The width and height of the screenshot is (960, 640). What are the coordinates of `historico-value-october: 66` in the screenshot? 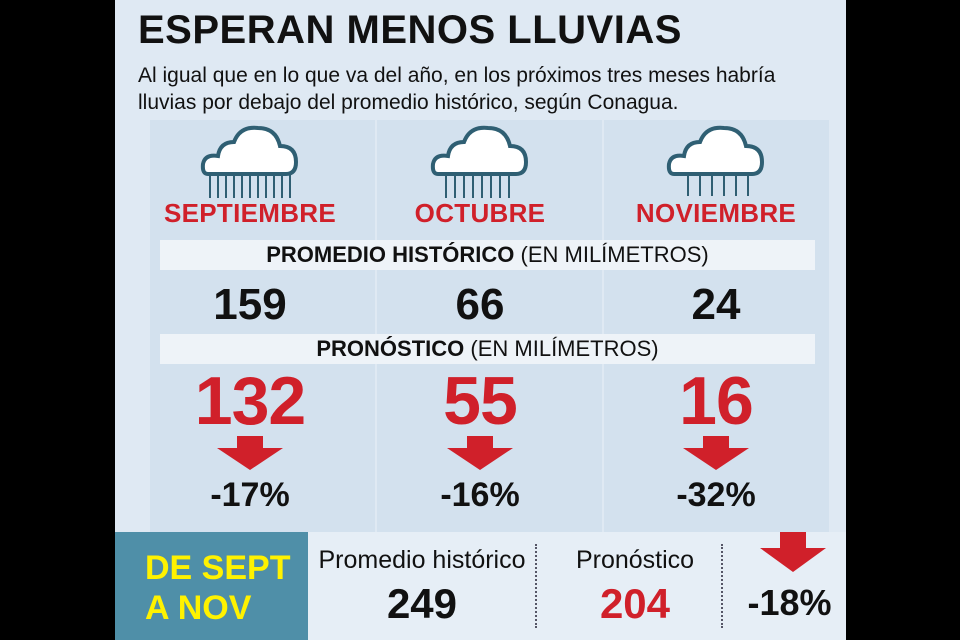 It's located at (480, 304).